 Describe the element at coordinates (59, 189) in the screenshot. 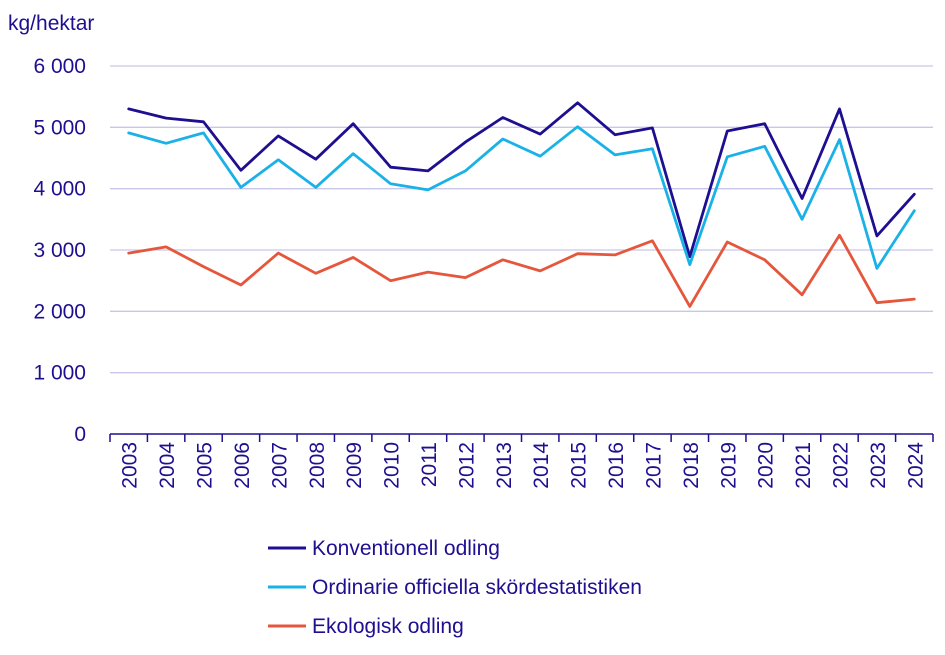

I see `y-tick-label: 4 000` at that location.